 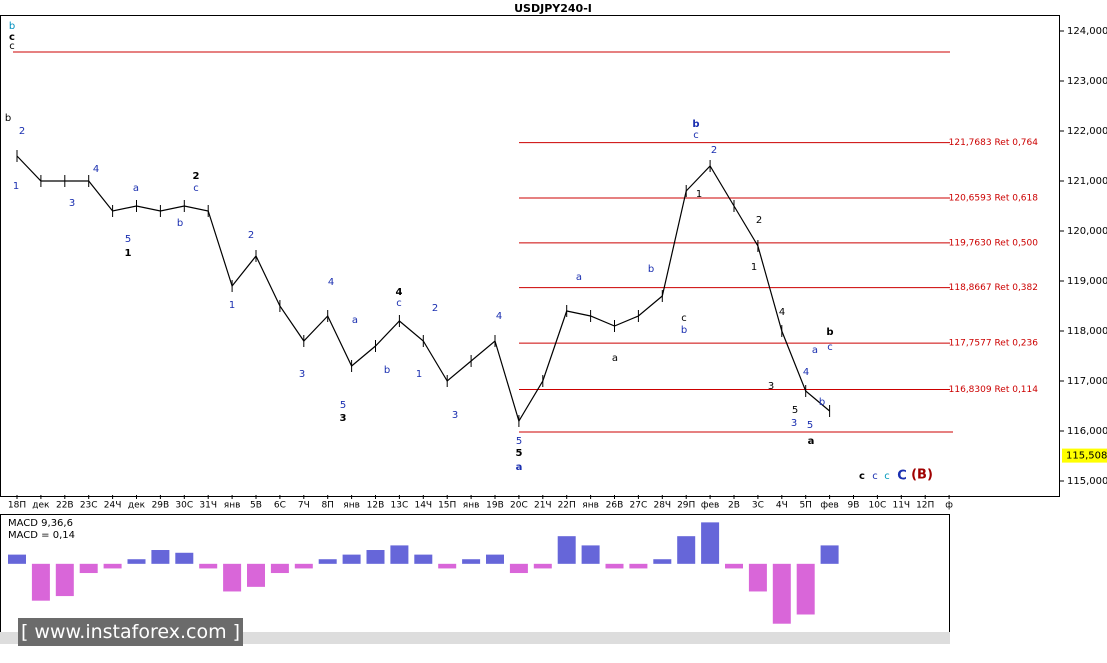 What do you see at coordinates (1087, 181) in the screenshot?
I see `y-tick-label: 121,000` at bounding box center [1087, 181].